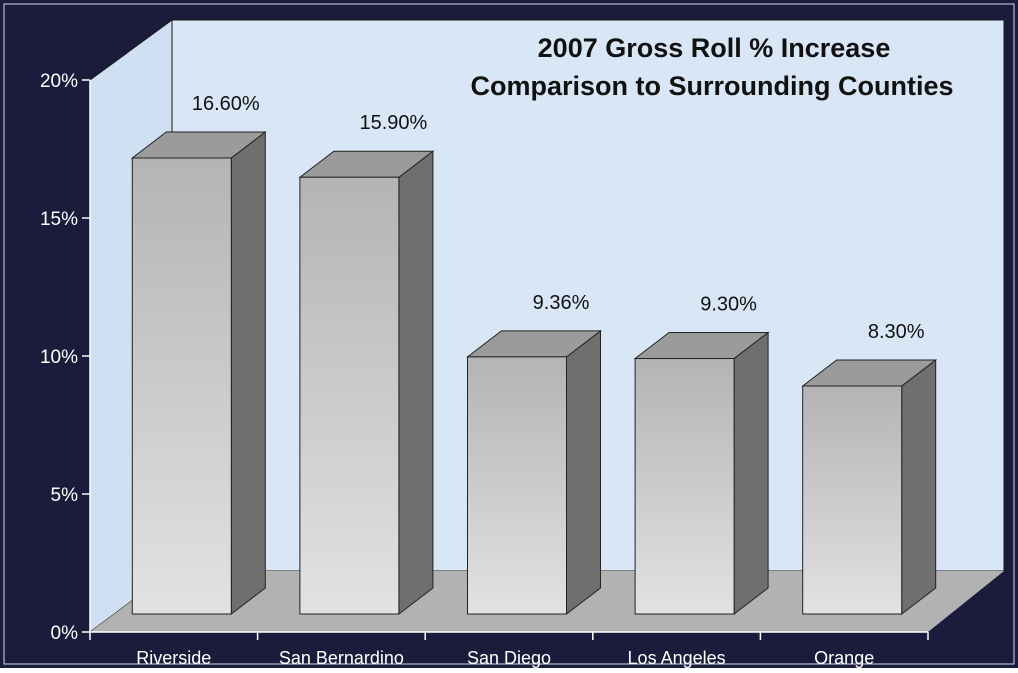 The height and width of the screenshot is (673, 1018). What do you see at coordinates (844, 658) in the screenshot?
I see `x-tick-label: Orange` at bounding box center [844, 658].